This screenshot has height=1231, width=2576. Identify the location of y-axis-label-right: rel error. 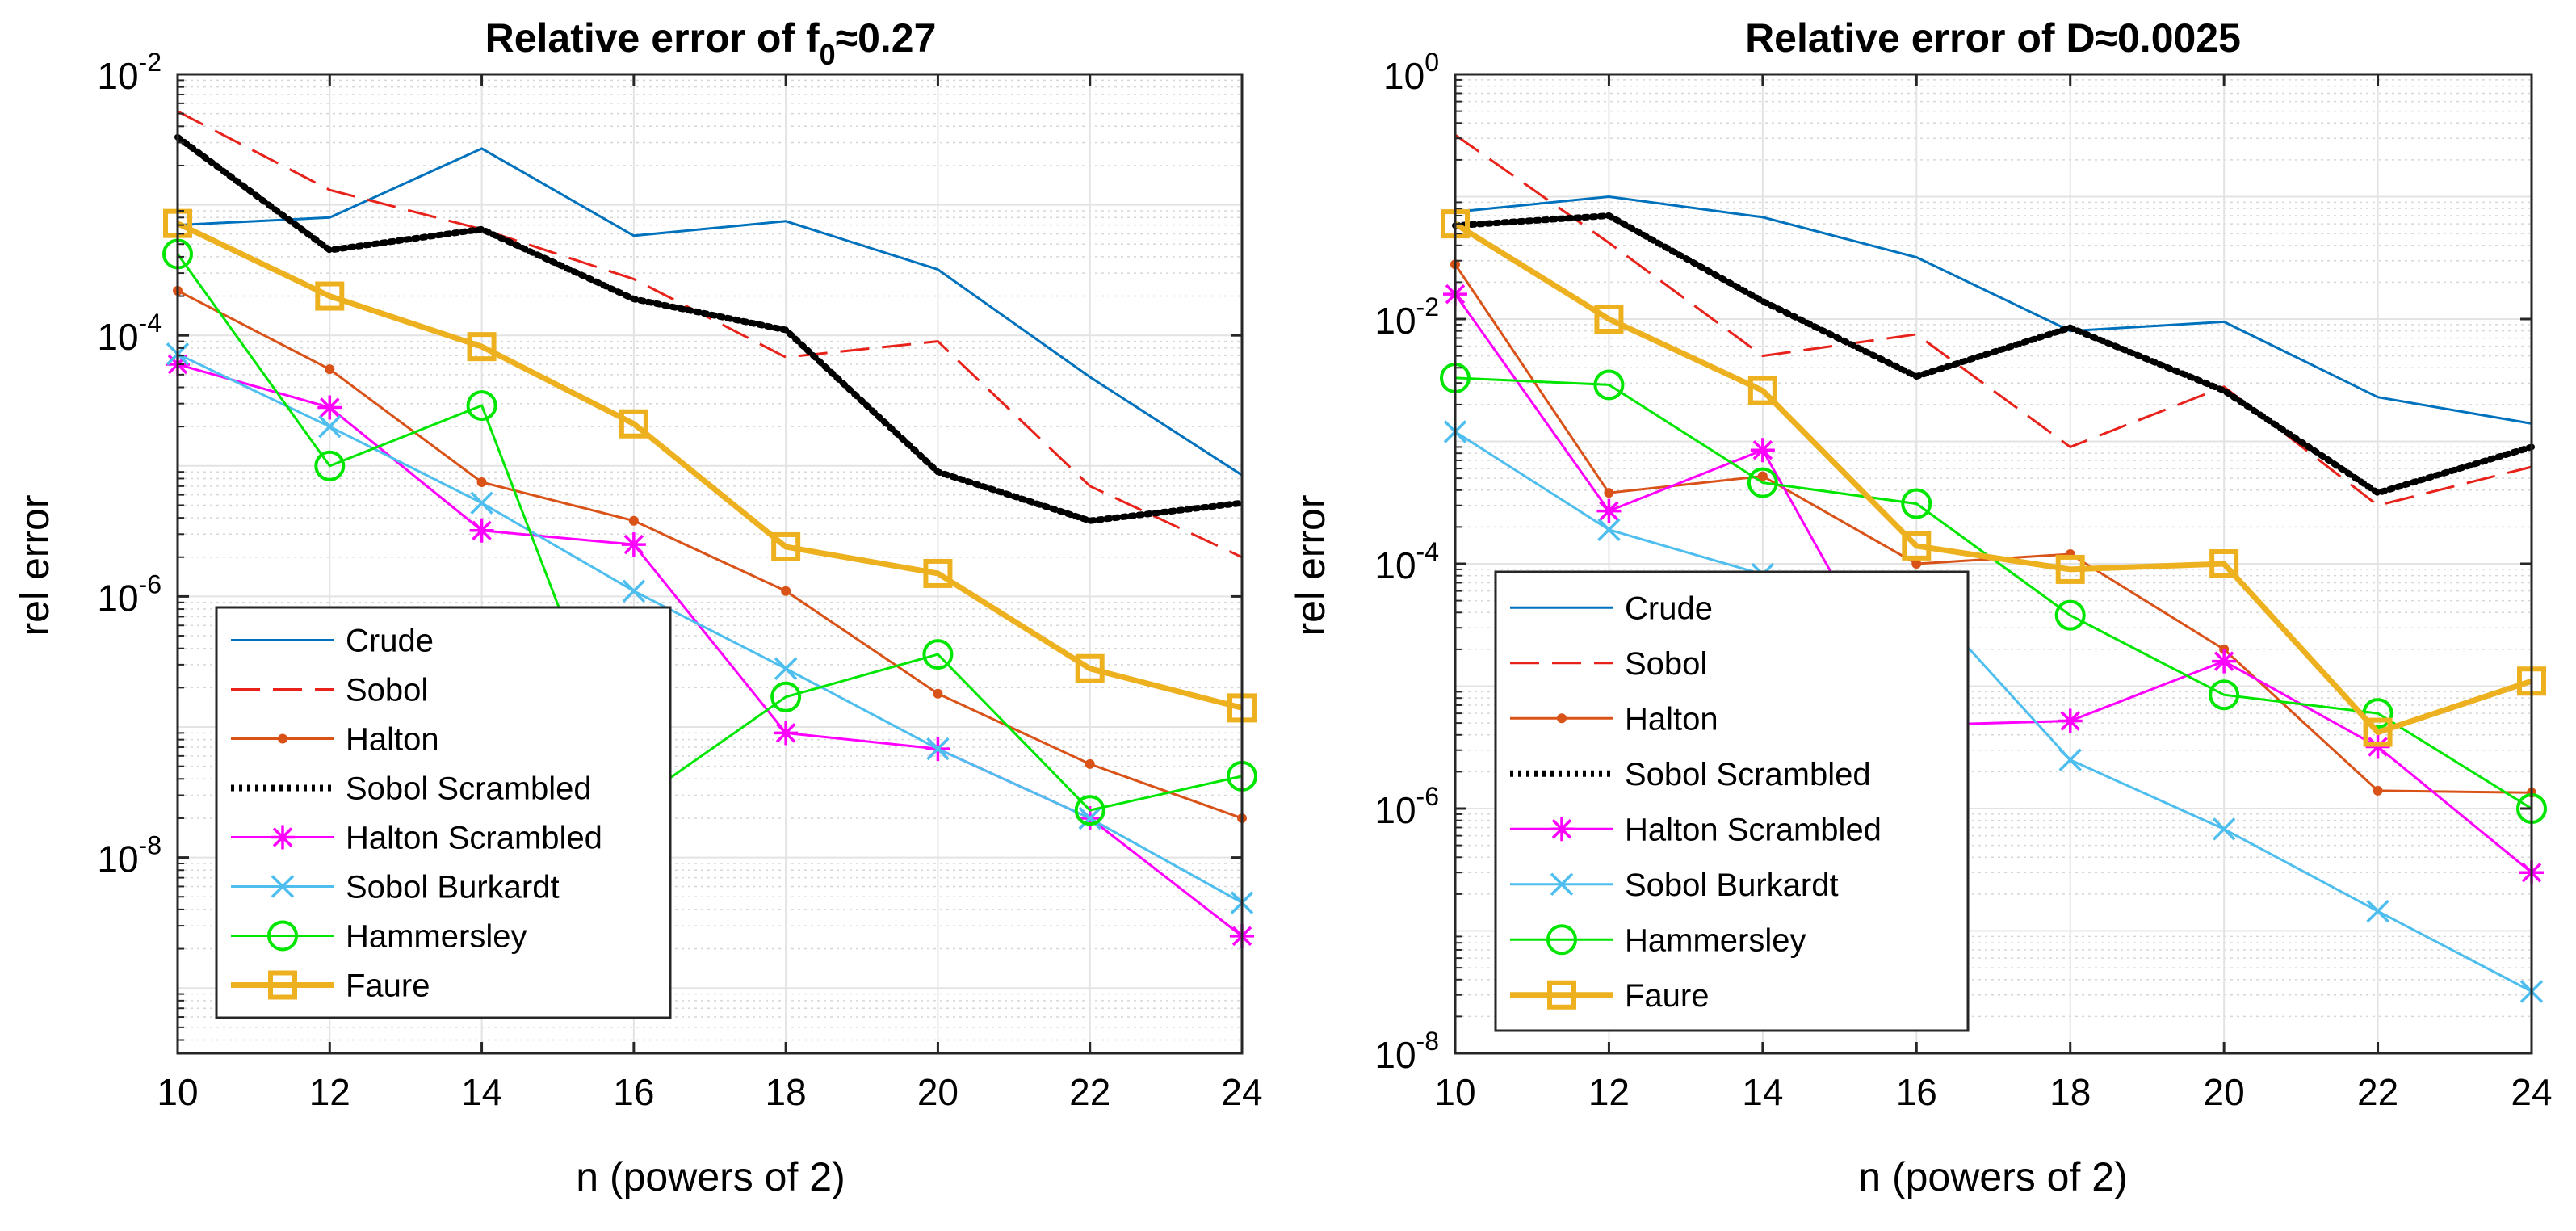
(1310, 565).